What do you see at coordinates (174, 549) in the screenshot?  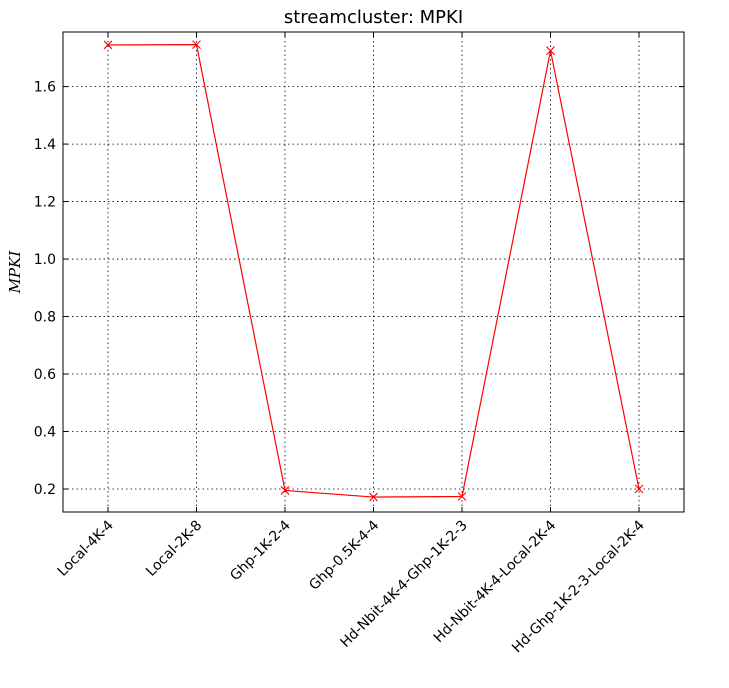 I see `x-tick-label: Local-2K-8` at bounding box center [174, 549].